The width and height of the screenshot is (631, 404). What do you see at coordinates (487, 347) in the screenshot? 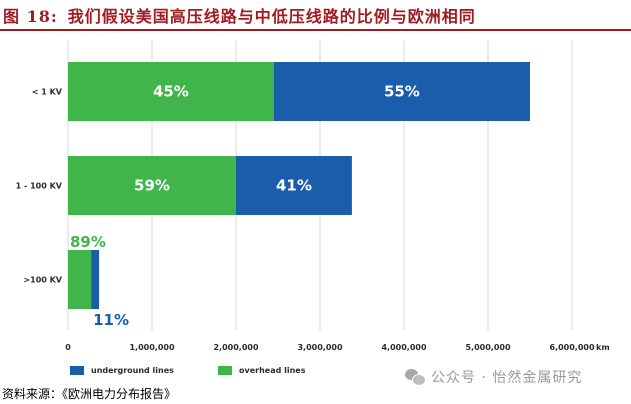
I see `x-tick-label: 5,000,000` at bounding box center [487, 347].